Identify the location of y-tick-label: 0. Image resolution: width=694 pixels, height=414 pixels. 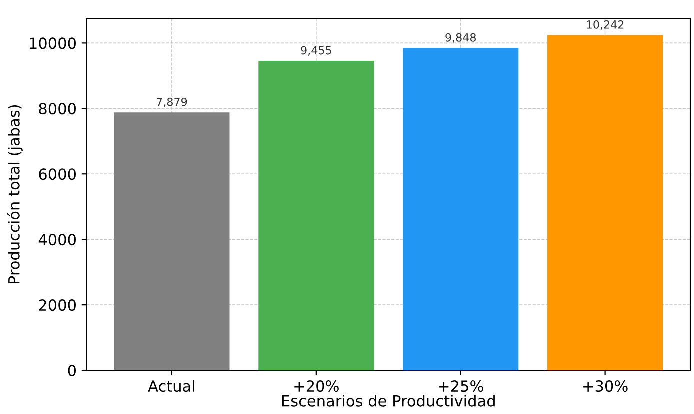
(72, 370).